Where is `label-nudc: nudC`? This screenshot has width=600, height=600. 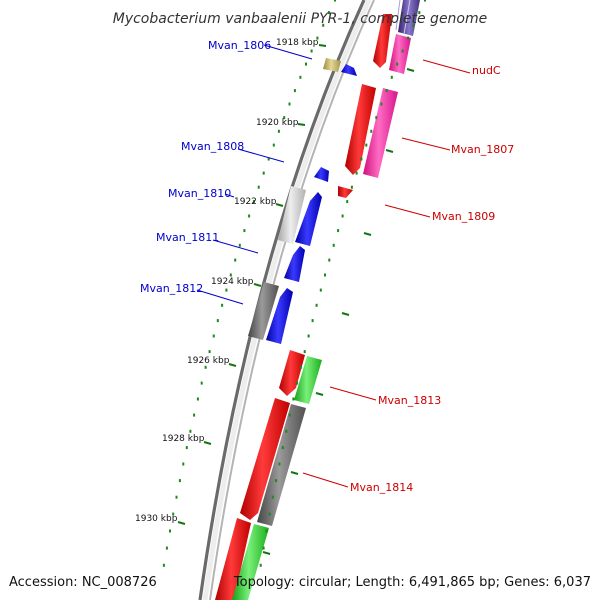 label-nudc: nudC is located at coordinates (486, 70).